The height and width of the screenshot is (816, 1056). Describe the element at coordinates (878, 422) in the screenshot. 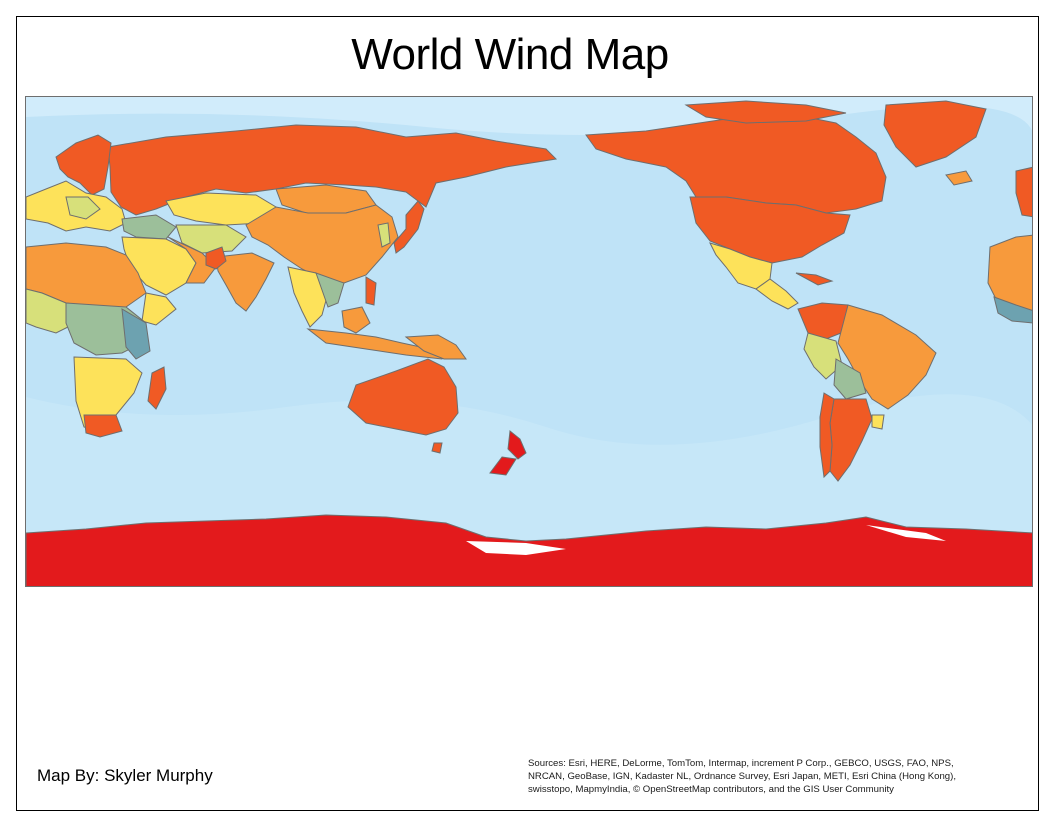

I see `country-uruguay` at that location.